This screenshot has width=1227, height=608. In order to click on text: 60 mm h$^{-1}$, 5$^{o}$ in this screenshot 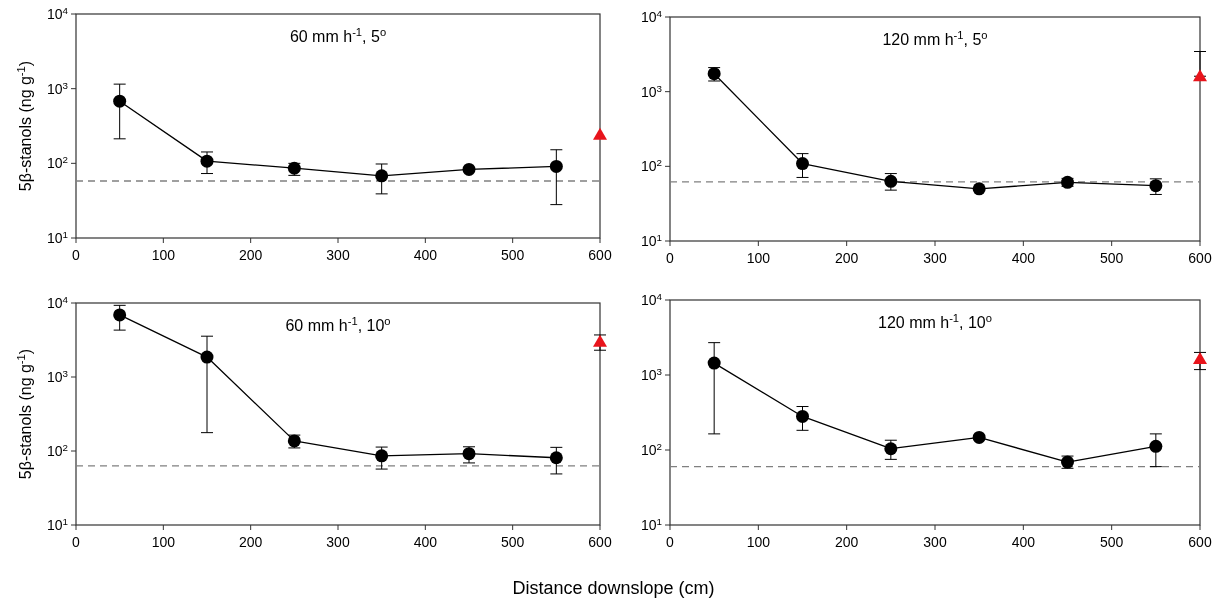, I will do `click(338, 35)`.